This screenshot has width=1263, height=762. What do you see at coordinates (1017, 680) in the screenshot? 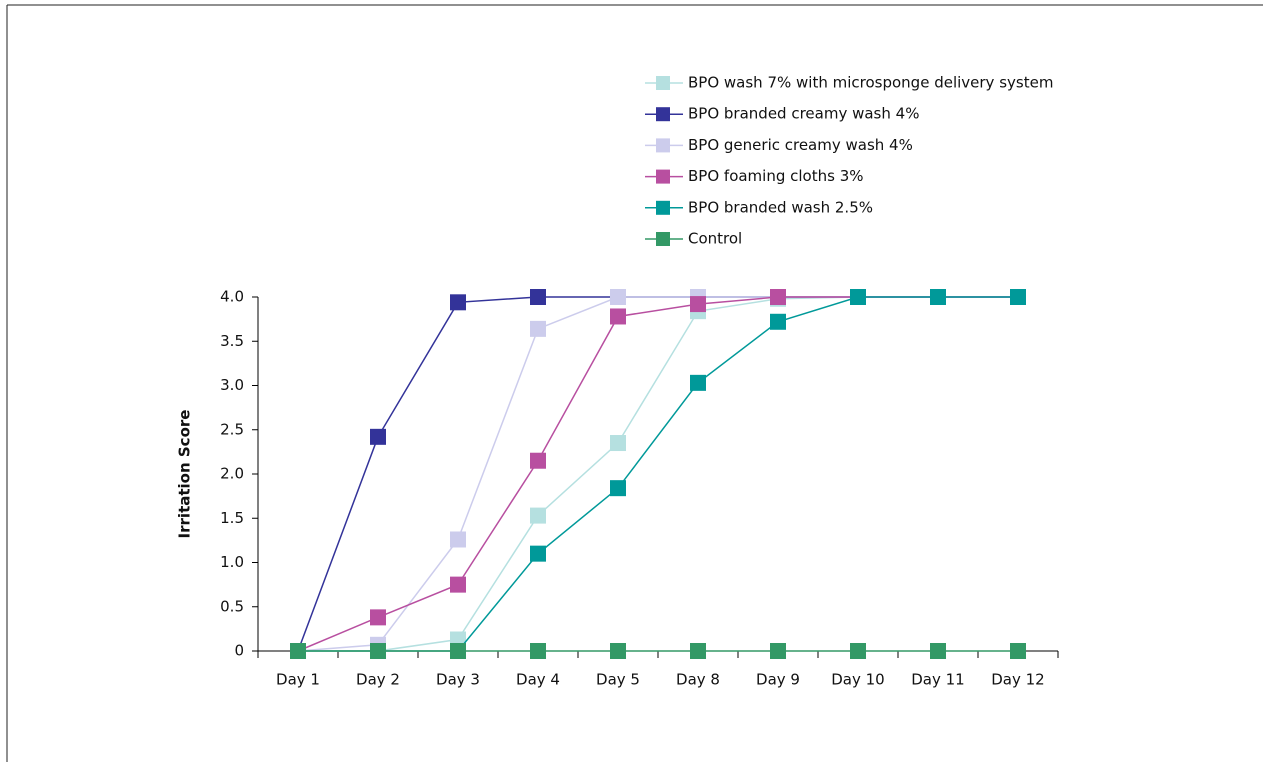
I see `x-tick-label: Day 12` at bounding box center [1017, 680].